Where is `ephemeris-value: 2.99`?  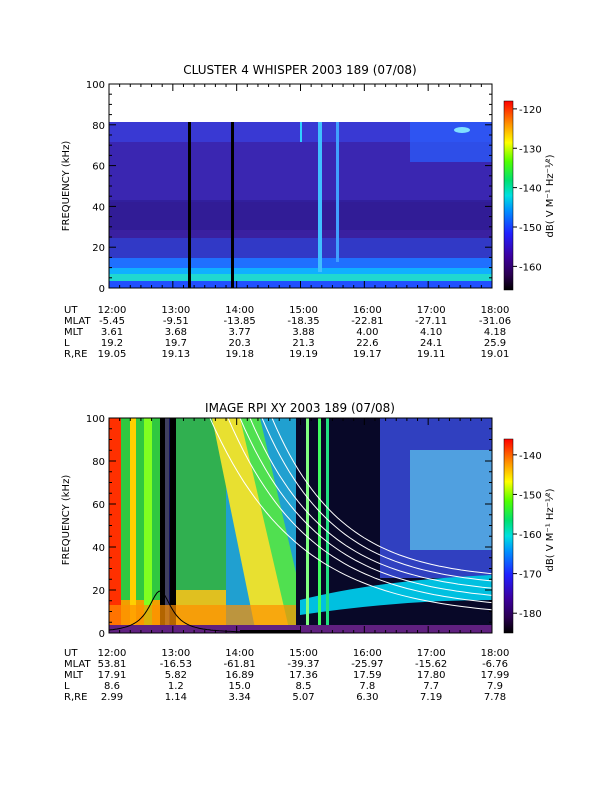
ephemeris-value: 2.99 is located at coordinates (112, 697).